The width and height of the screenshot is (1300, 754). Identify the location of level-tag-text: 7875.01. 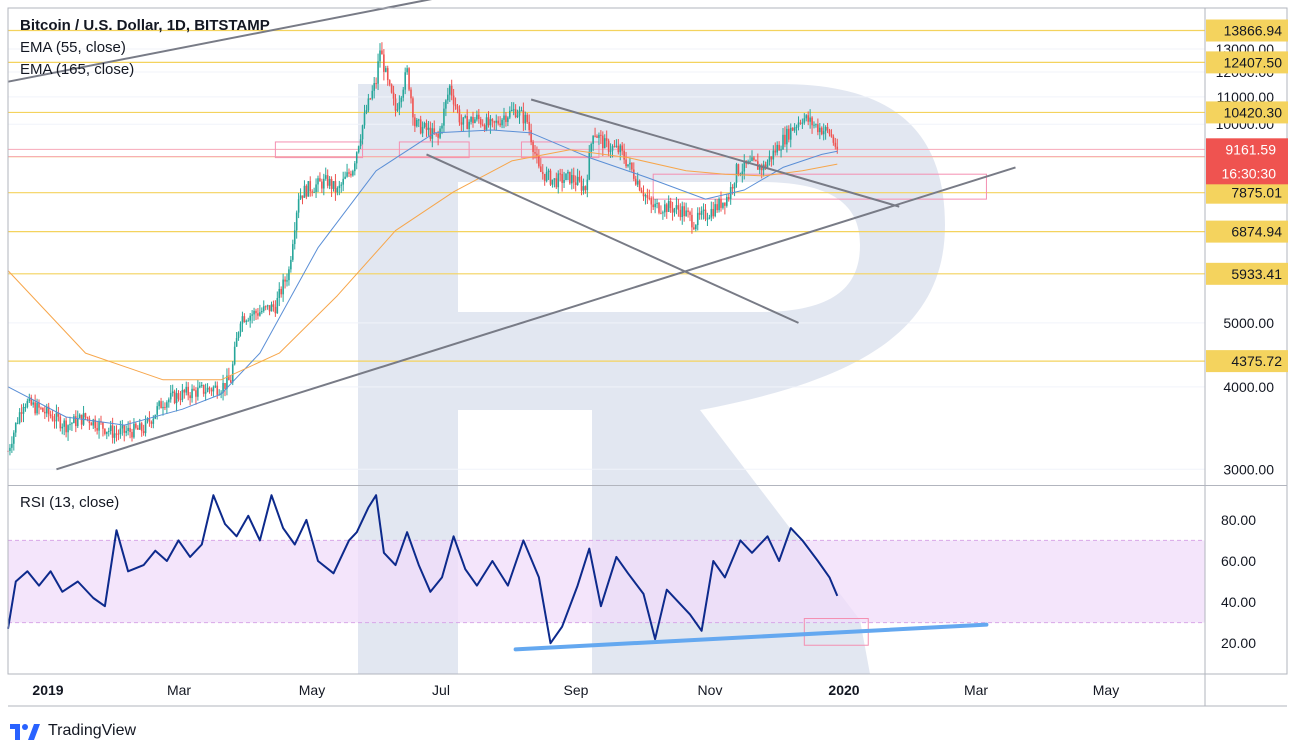
(1256, 193).